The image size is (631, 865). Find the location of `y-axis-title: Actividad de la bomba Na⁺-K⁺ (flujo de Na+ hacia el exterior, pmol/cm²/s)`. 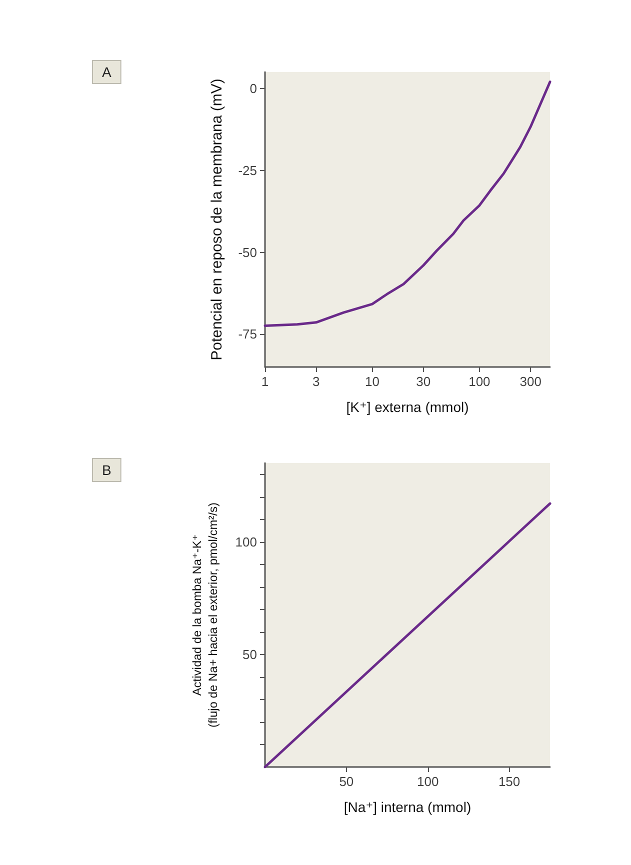

y-axis-title: Actividad de la bomba Na⁺-K⁺ (flujo de Na+ hacia el exterior, pmol/cm²/s) is located at coordinates (205, 615).